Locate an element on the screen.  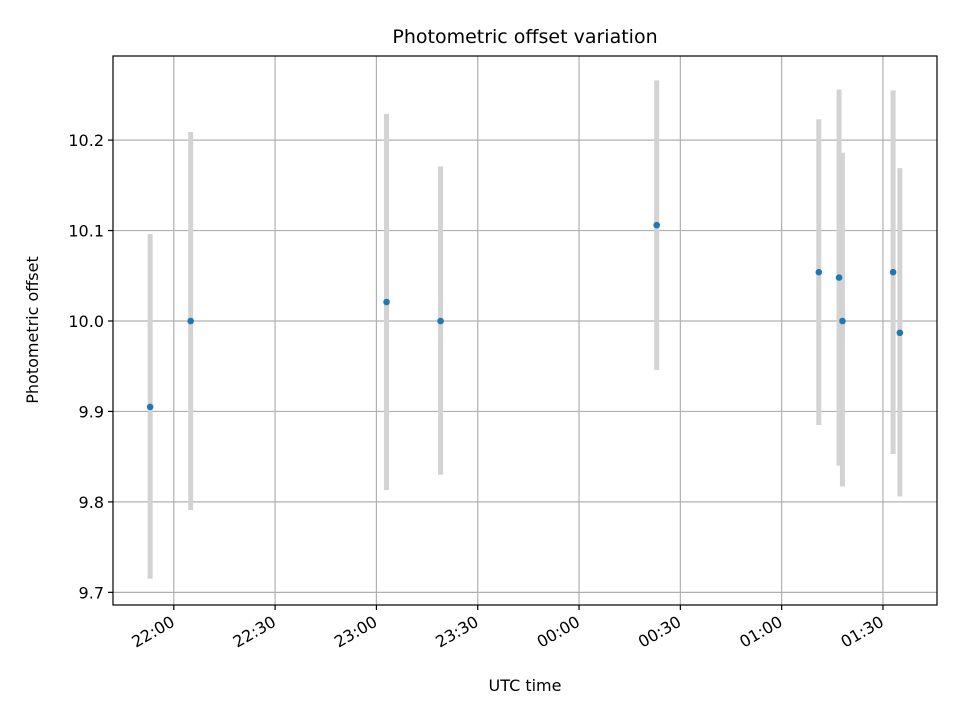
y-tick-label: 10.0 is located at coordinates (86, 321).